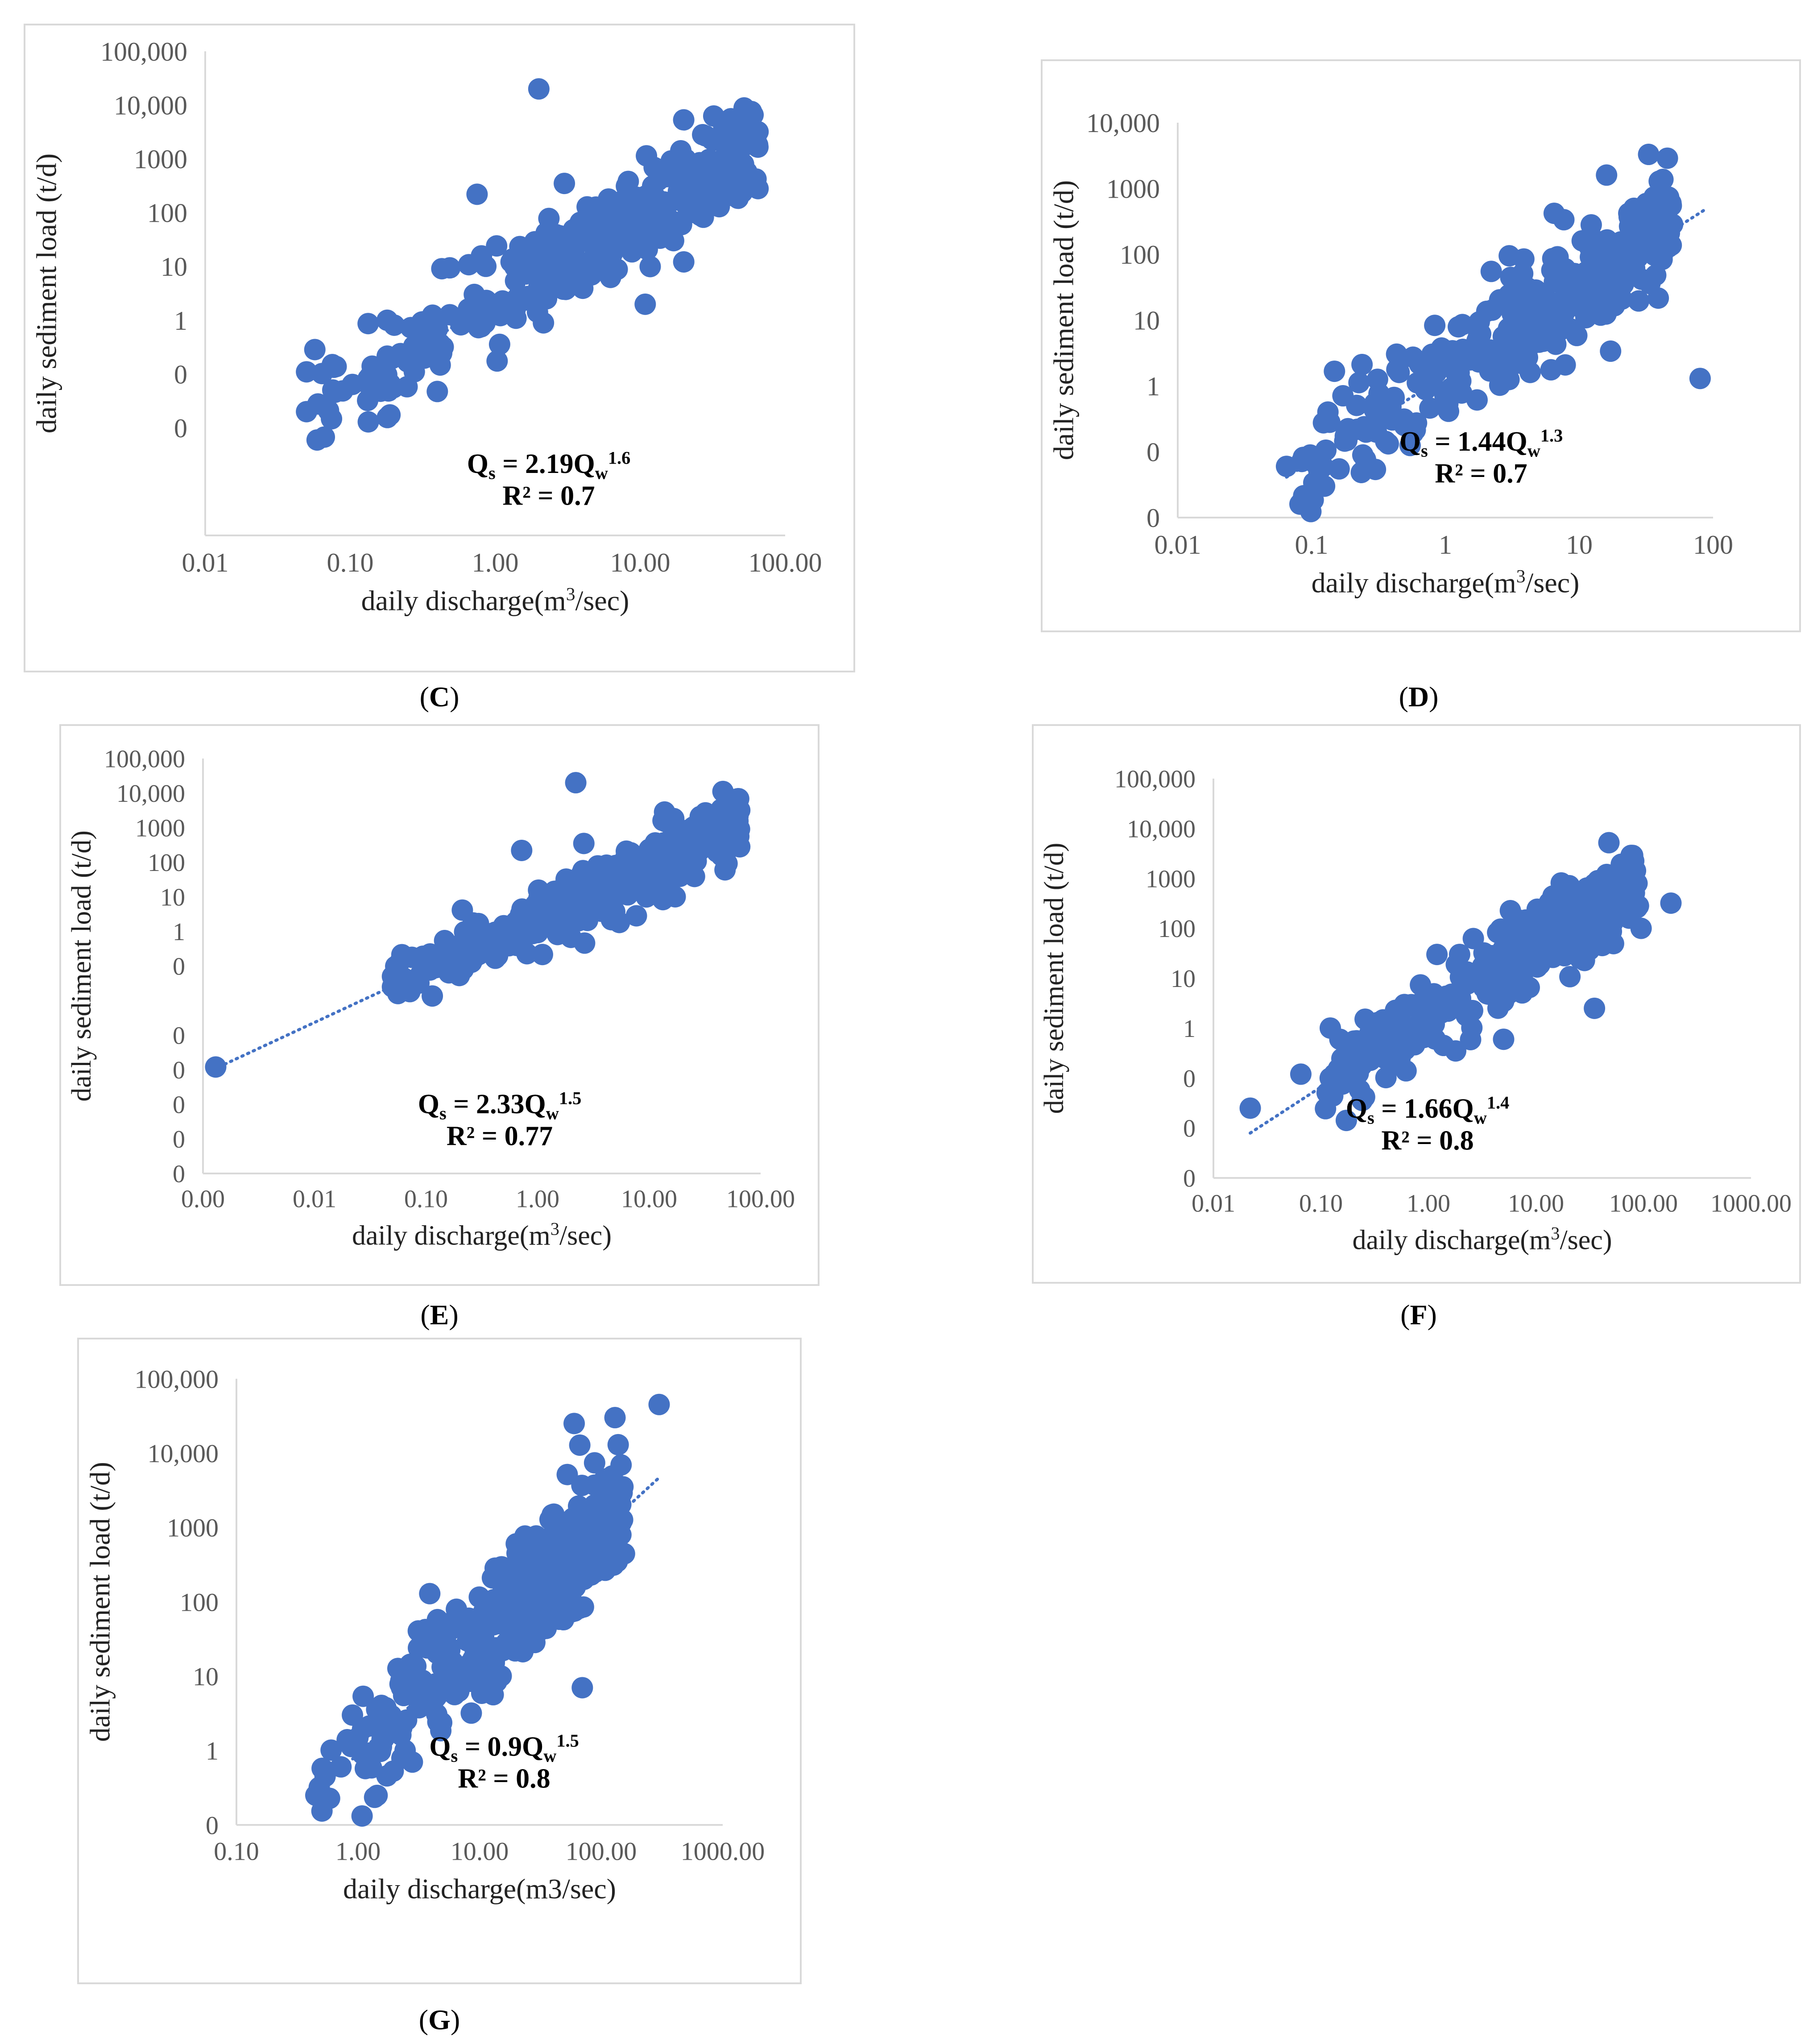 This screenshot has width=1813, height=2044. Describe the element at coordinates (1713, 545) in the screenshot. I see `x-tick-label: 100` at that location.